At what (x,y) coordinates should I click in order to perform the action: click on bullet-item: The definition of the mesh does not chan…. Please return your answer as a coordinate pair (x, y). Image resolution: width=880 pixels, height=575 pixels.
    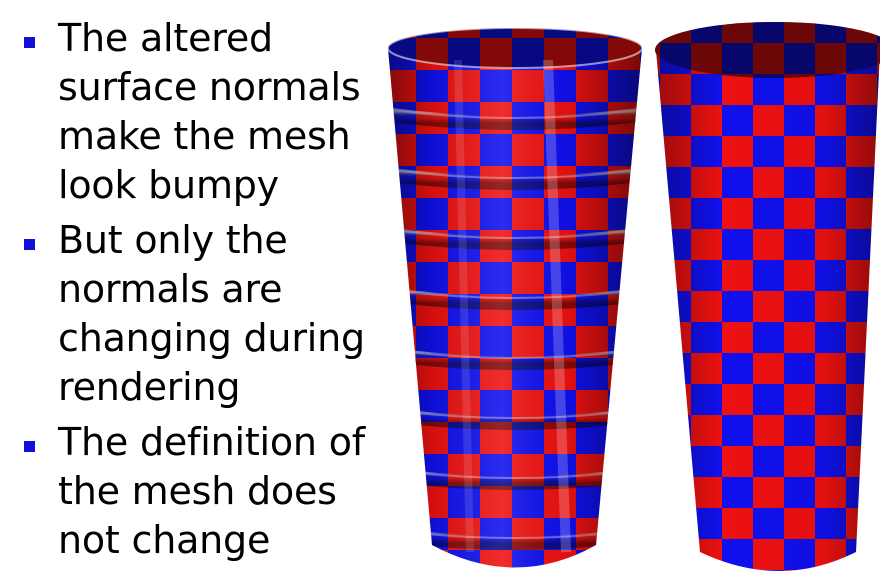
    Looking at the image, I should click on (198, 491).